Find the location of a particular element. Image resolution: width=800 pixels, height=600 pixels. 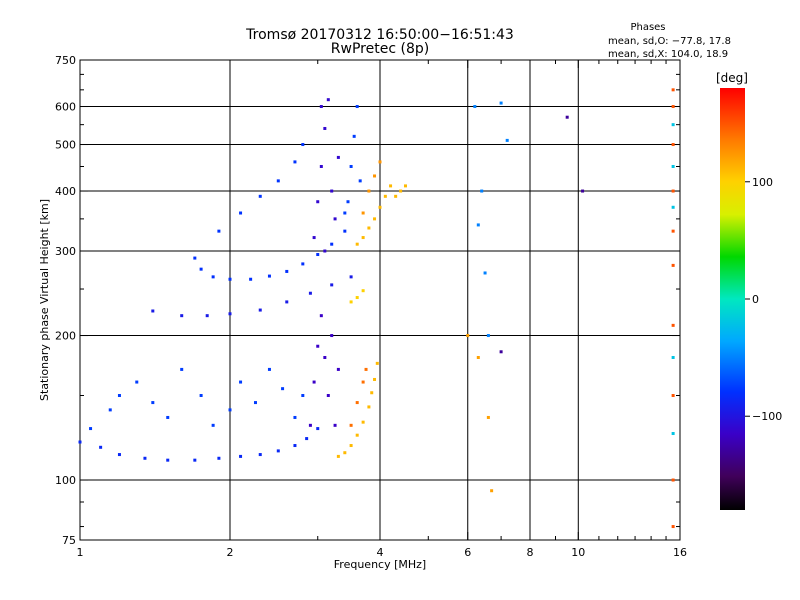

x-tick-label: 10 is located at coordinates (578, 552).